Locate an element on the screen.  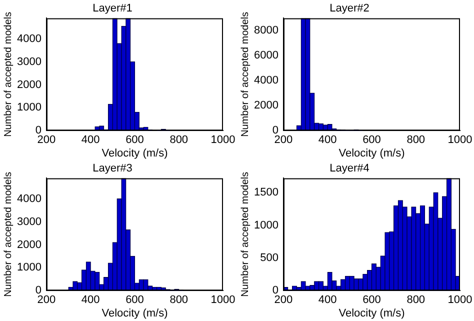
chart-title: Layer#2 is located at coordinates (350, 8).